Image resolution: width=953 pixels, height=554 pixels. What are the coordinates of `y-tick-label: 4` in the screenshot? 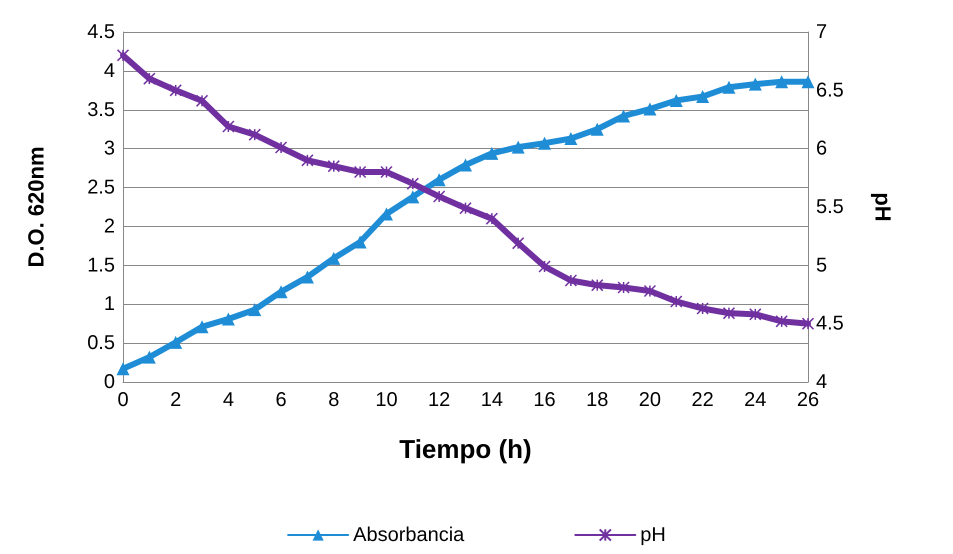 It's located at (109, 71).